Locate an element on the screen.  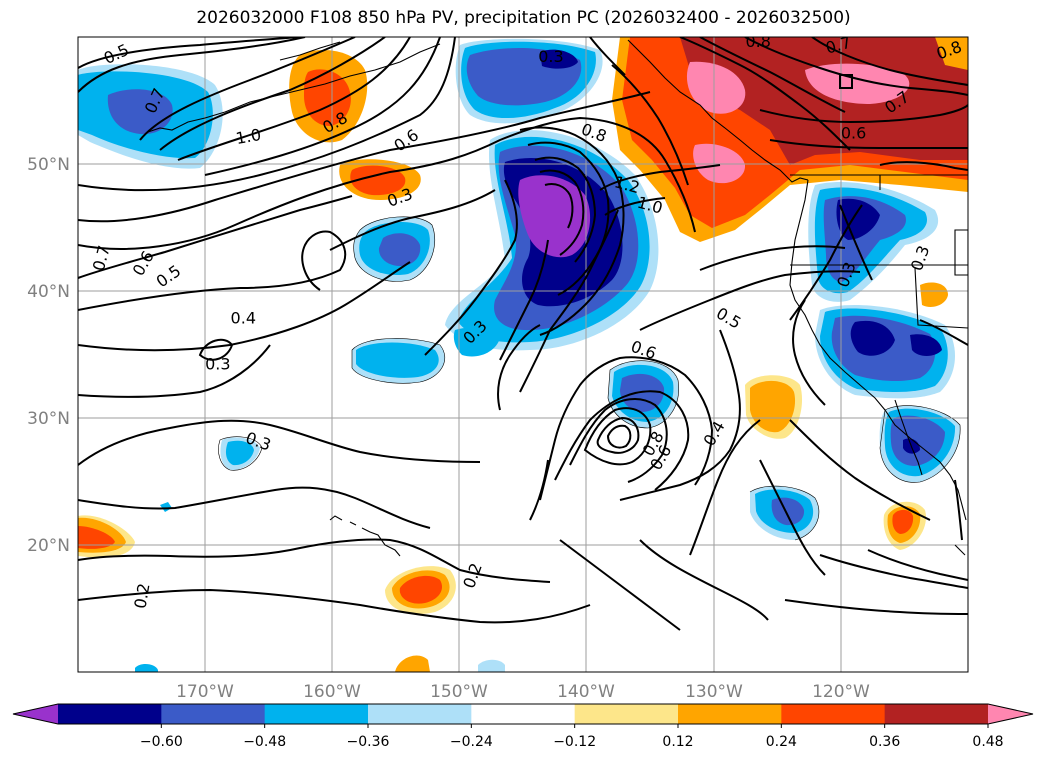
colorbar-extend-min is located at coordinates (35, 714).